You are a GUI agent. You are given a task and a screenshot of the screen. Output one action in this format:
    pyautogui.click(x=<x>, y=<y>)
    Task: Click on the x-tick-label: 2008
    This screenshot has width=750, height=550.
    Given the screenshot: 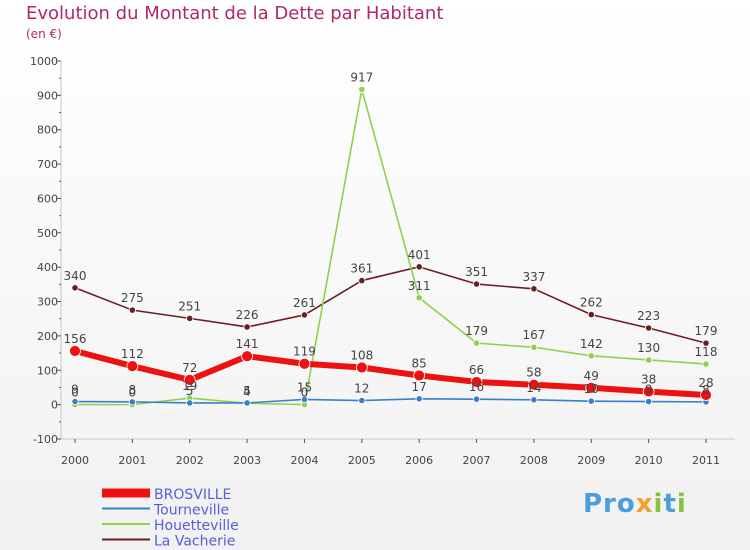 What is the action you would take?
    pyautogui.click(x=534, y=460)
    